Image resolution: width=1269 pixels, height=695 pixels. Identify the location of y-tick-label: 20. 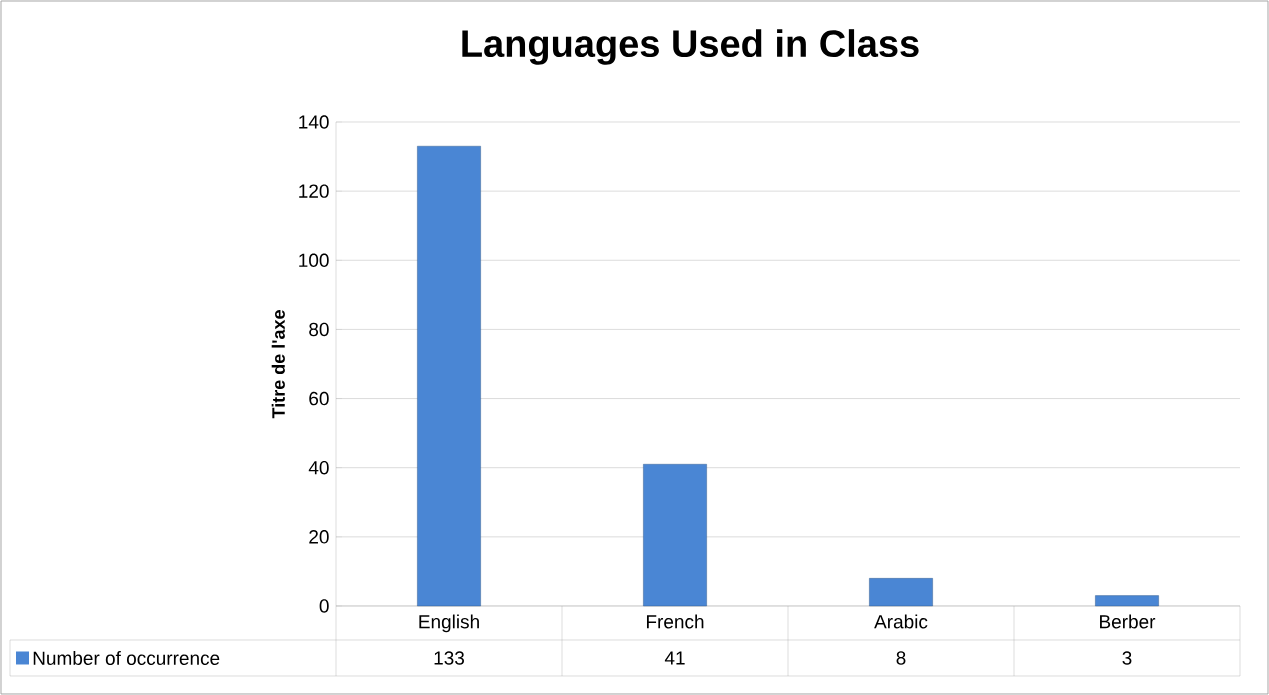
(319, 537).